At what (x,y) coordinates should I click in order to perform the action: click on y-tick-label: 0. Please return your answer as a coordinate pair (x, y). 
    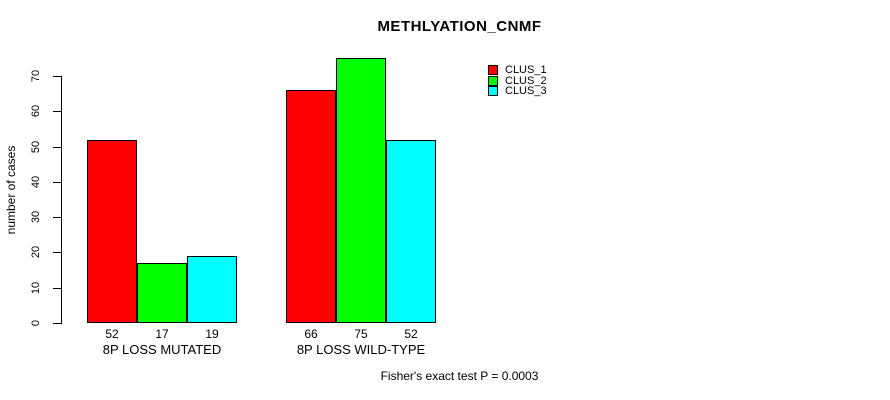
    Looking at the image, I should click on (36, 323).